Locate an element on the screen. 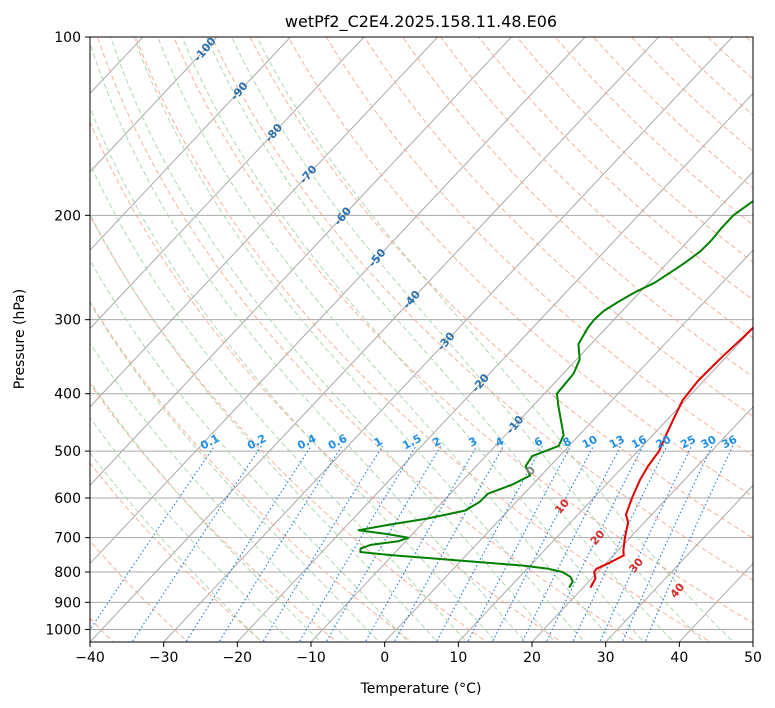 The width and height of the screenshot is (775, 708). mixing-ratio-label: 16 is located at coordinates (639, 442).